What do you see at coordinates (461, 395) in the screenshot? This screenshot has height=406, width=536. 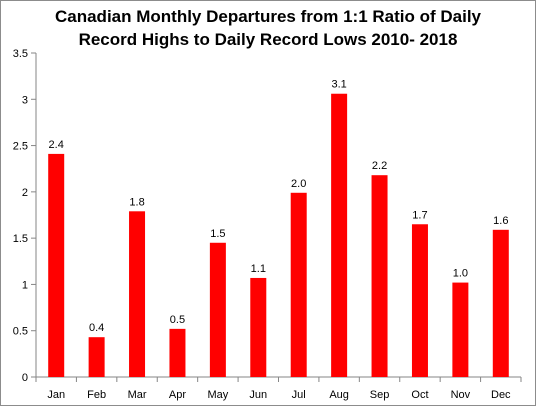 I see `x-tick-label: Nov` at bounding box center [461, 395].